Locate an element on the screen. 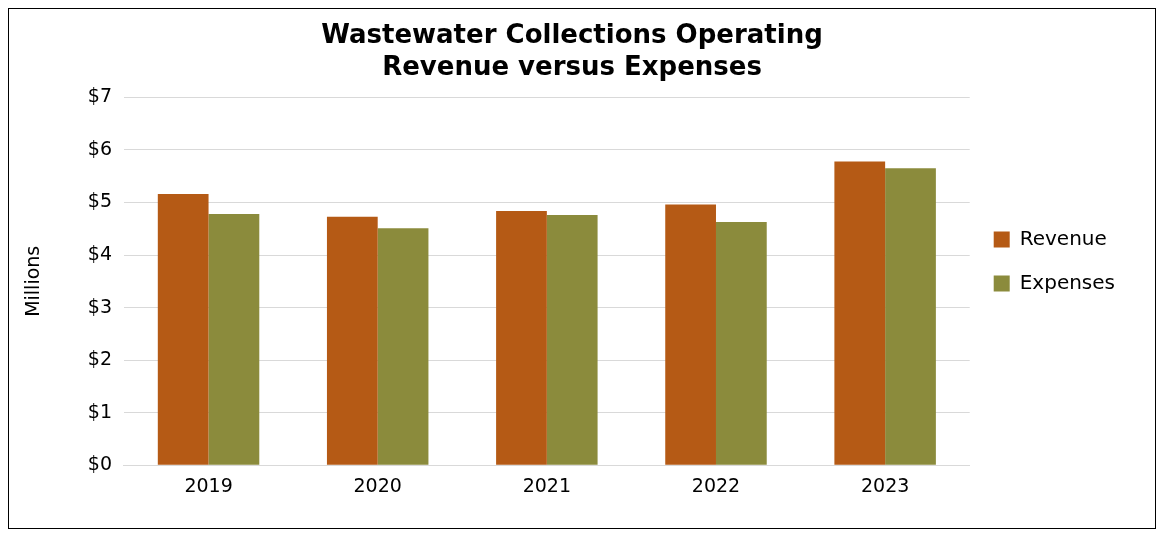 This screenshot has height=537, width=1164. x-tick-label: 2022 is located at coordinates (716, 484).